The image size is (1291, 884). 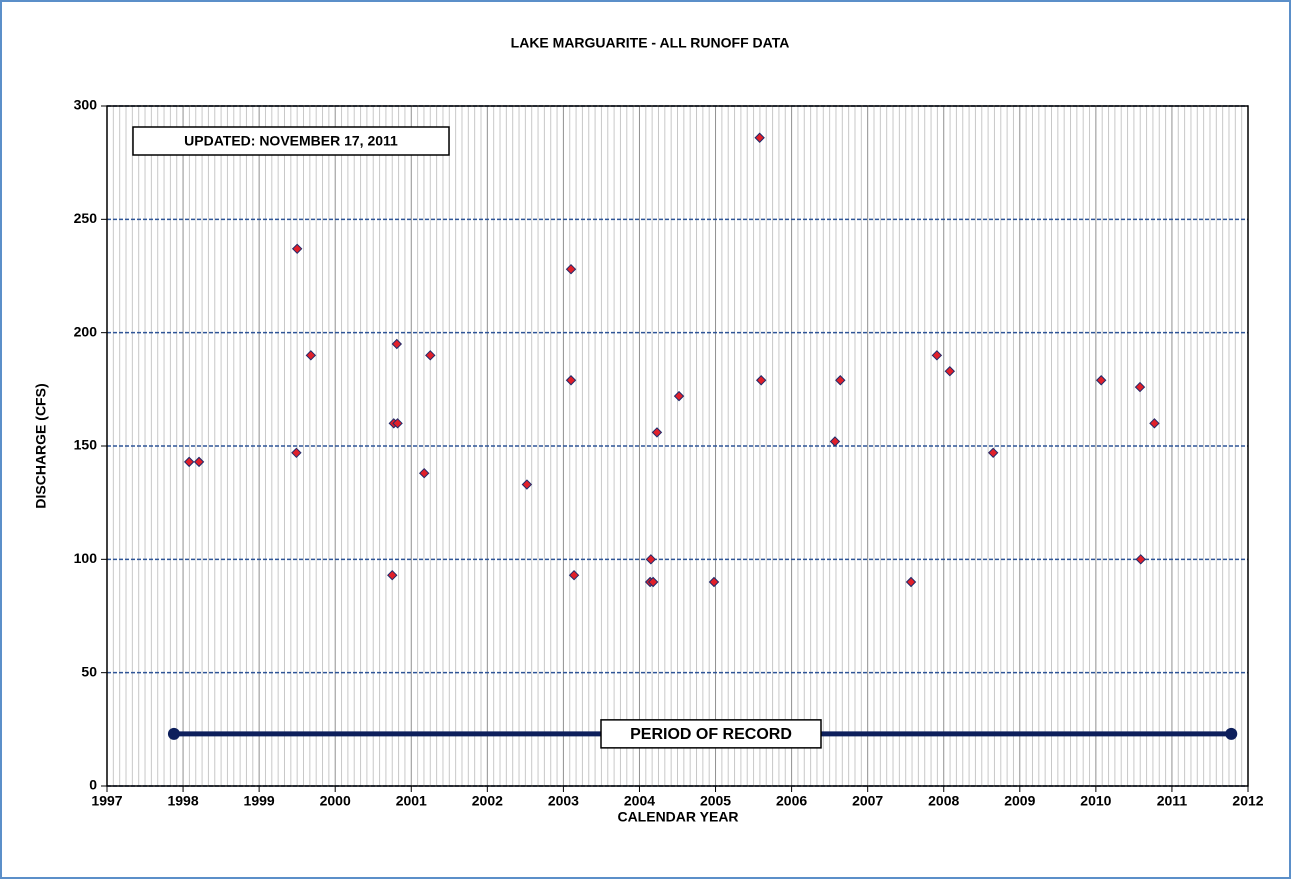 I want to click on annotation: UPDATED: NOVEMBER 17, 2011, so click(x=291, y=141).